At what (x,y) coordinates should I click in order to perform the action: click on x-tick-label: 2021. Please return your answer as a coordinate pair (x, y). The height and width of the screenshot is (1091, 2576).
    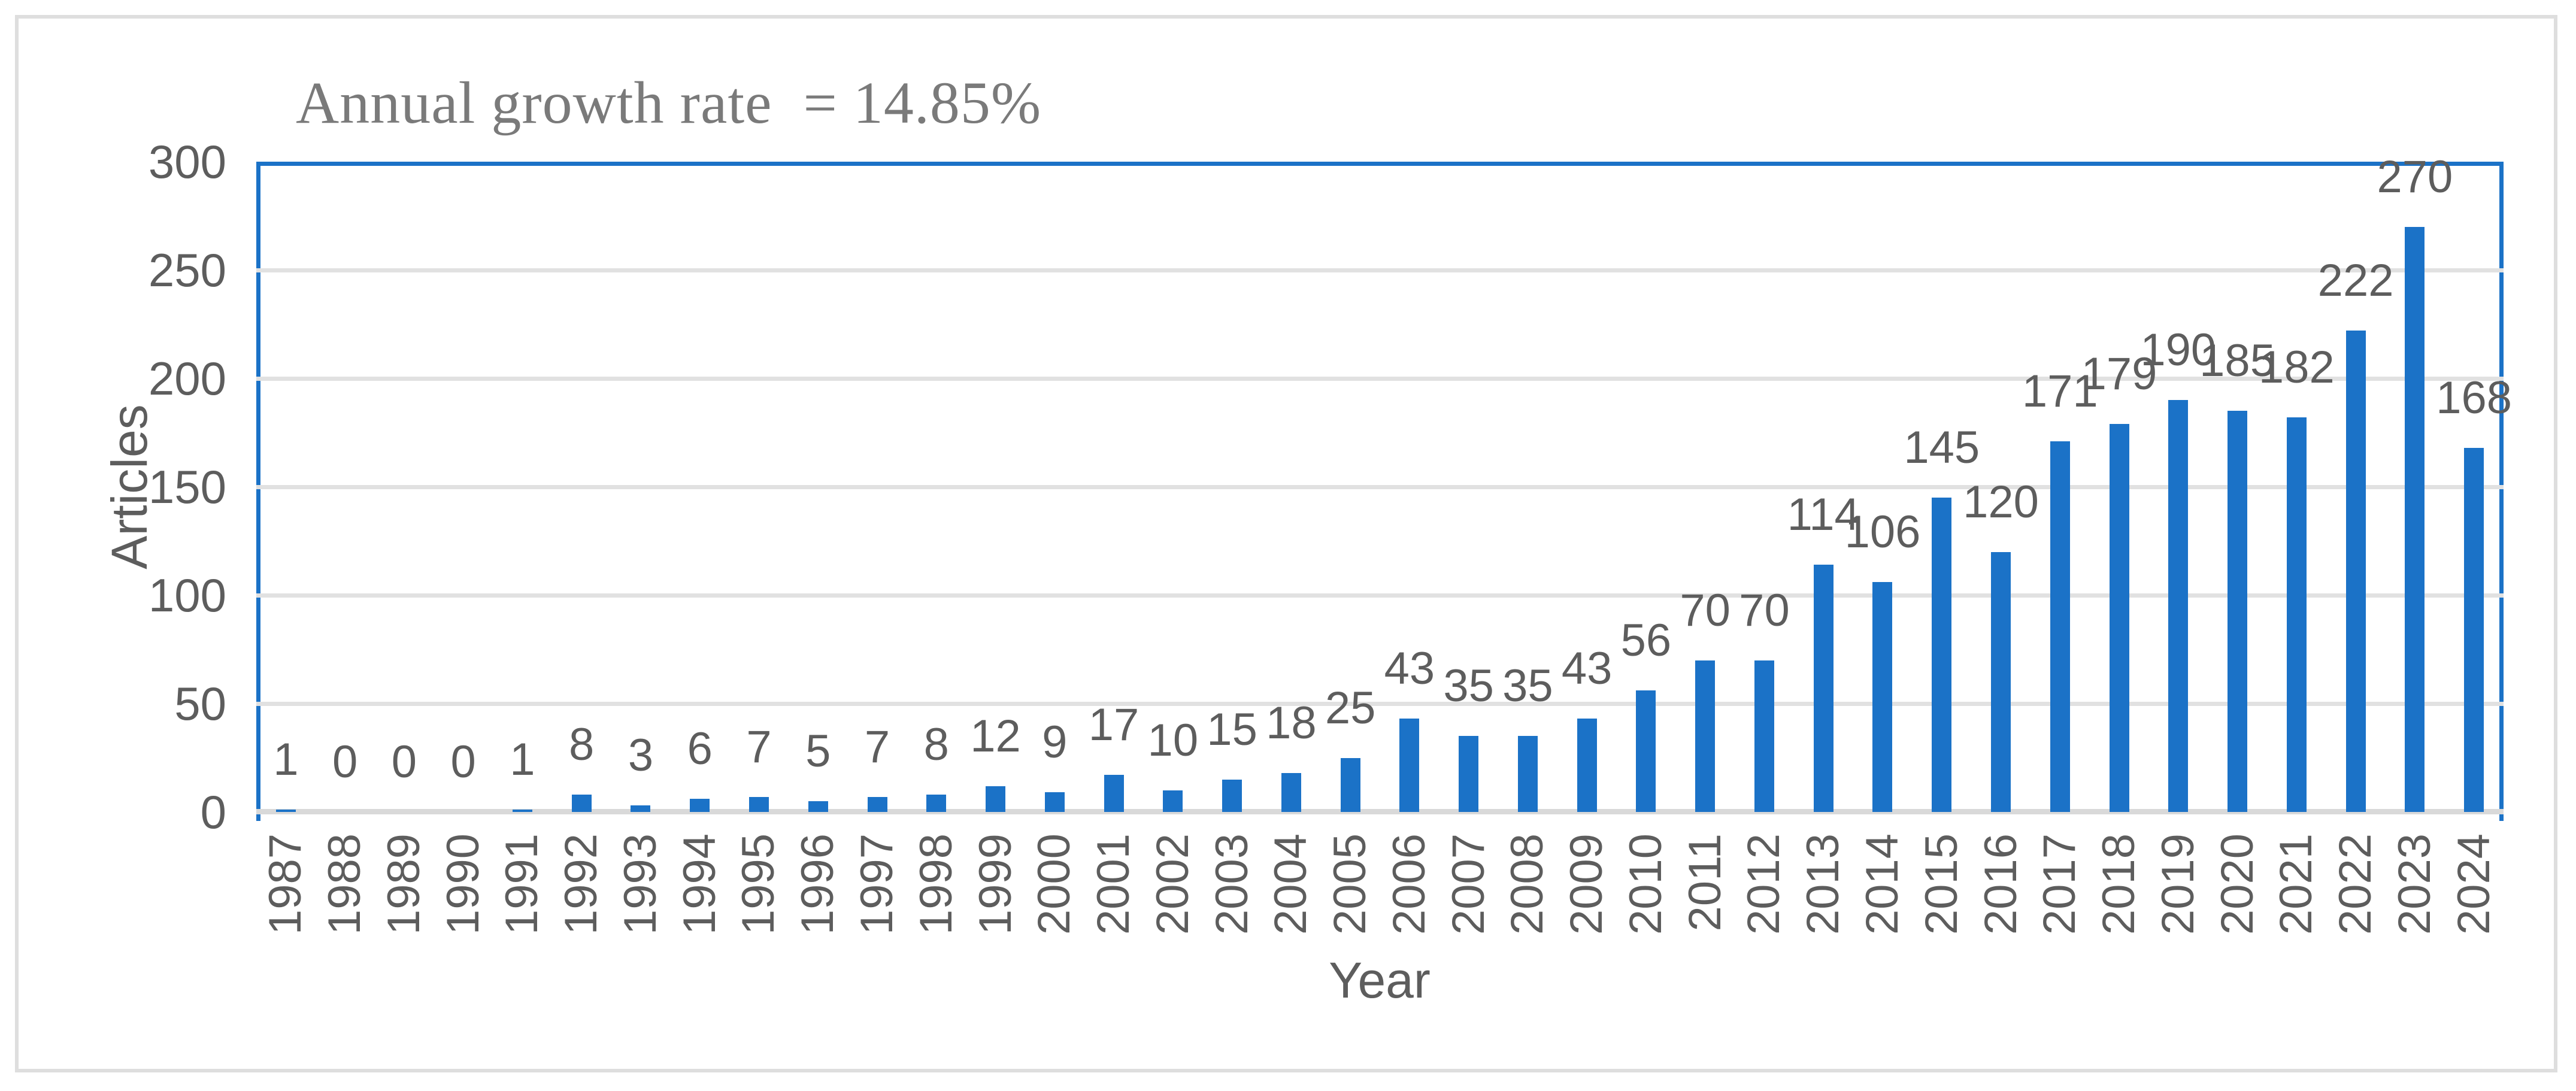
    Looking at the image, I should click on (2296, 884).